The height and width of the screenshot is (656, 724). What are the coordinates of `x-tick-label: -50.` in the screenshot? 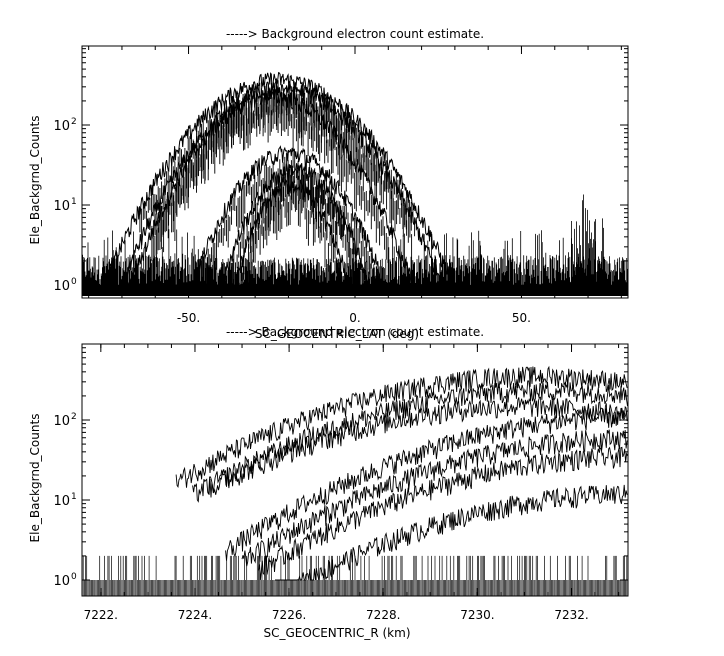 It's located at (188, 318).